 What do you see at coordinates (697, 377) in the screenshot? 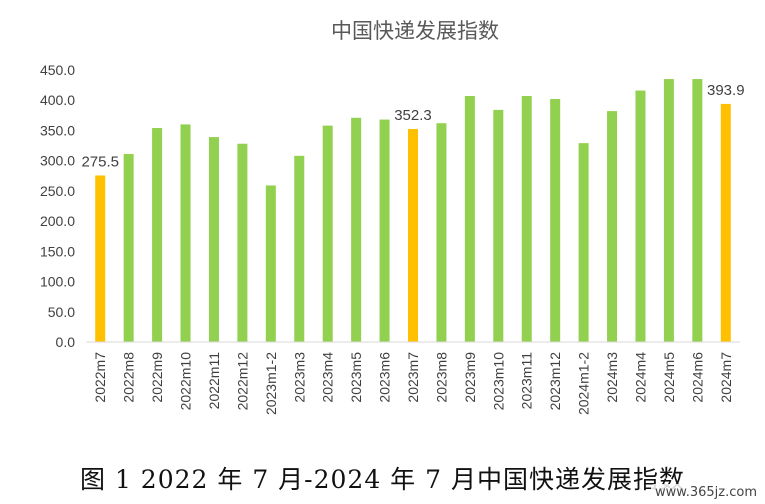
I see `x-tick-label: 2024m6` at bounding box center [697, 377].